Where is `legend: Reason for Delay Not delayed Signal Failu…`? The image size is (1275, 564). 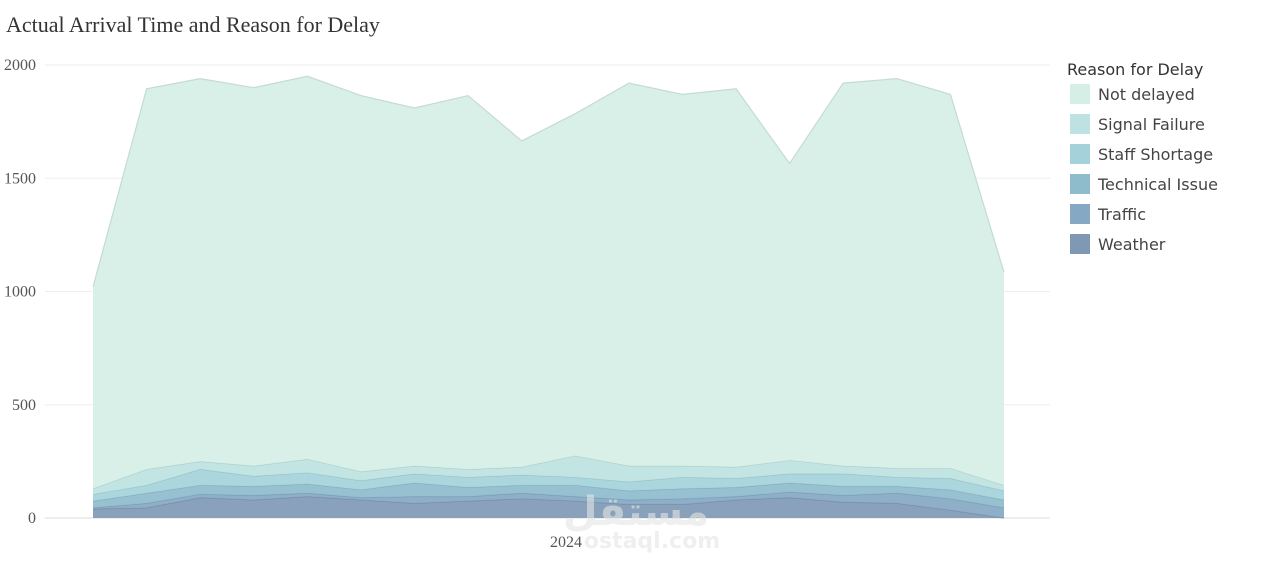
legend: Reason for Delay Not delayed Signal Failu… is located at coordinates (1142, 157).